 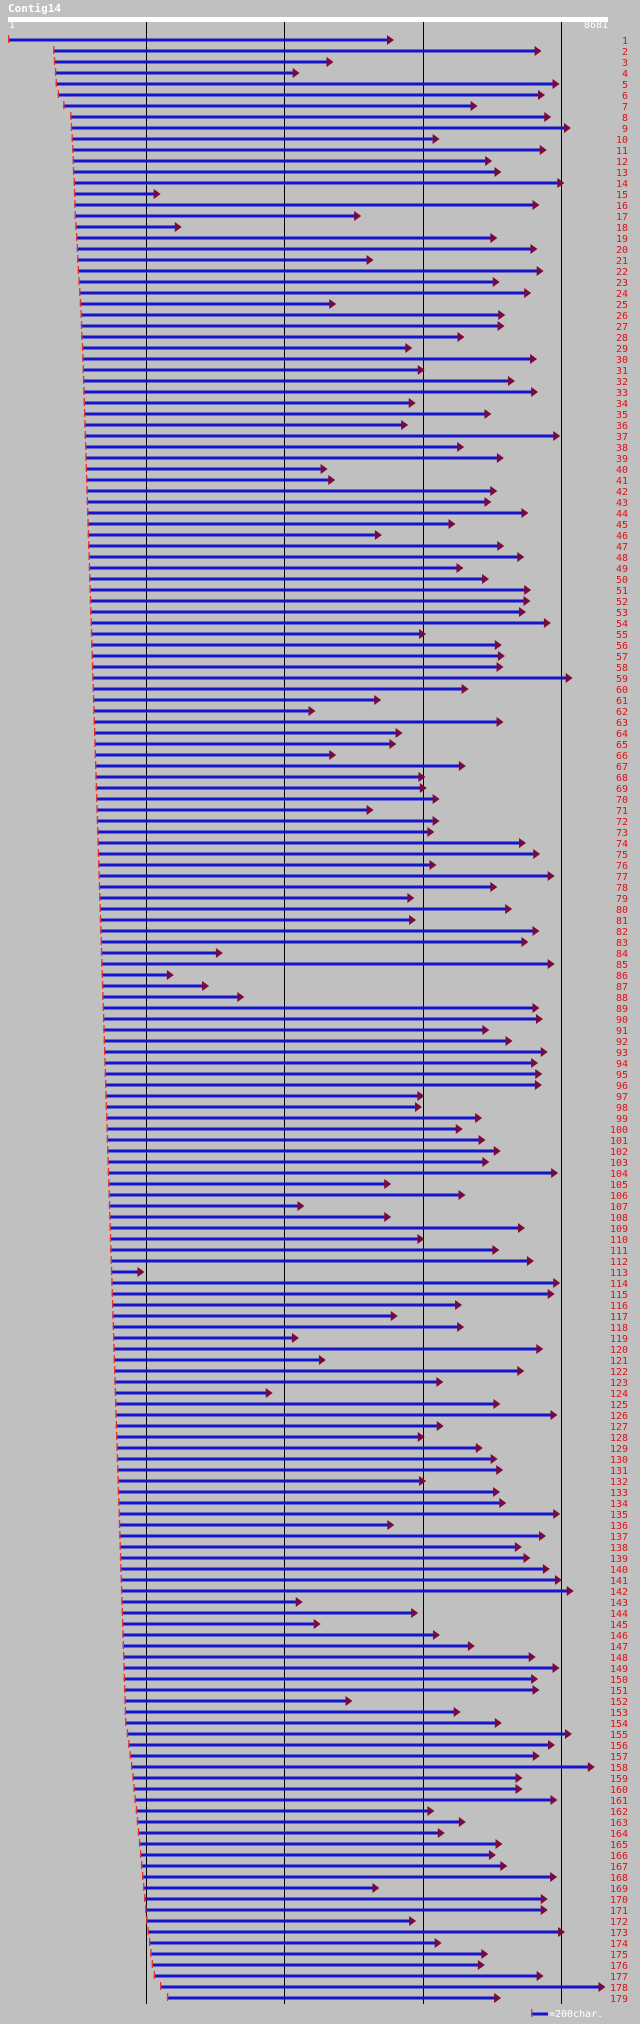 I want to click on read-label: 8, so click(x=625, y=118).